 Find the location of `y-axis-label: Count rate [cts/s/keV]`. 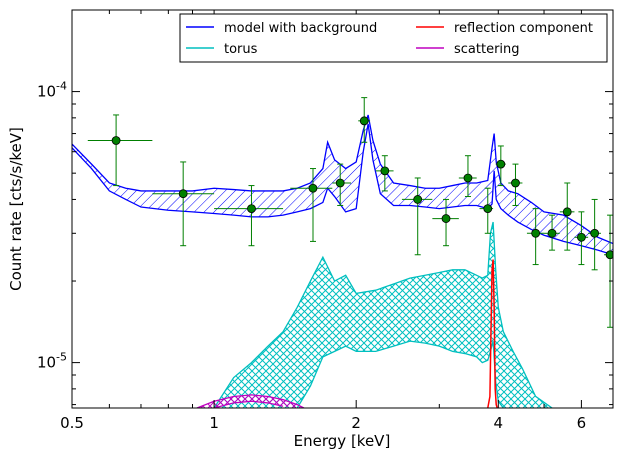

y-axis-label: Count rate [cts/s/keV] is located at coordinates (16, 209).